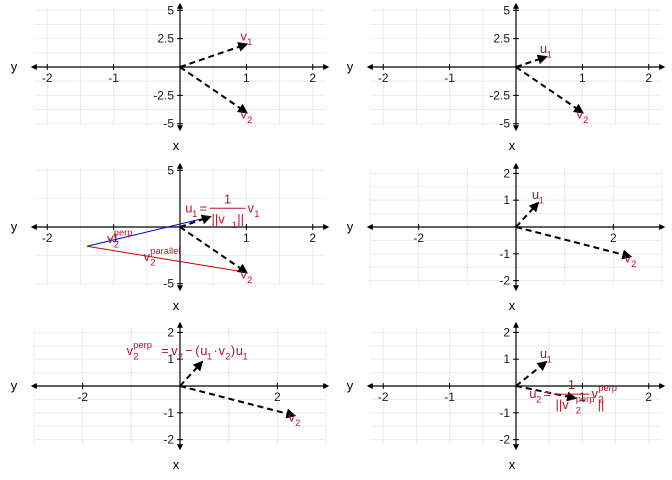 This screenshot has height=480, width=672. I want to click on v2-perp-formula-minus: −, so click(189, 350).